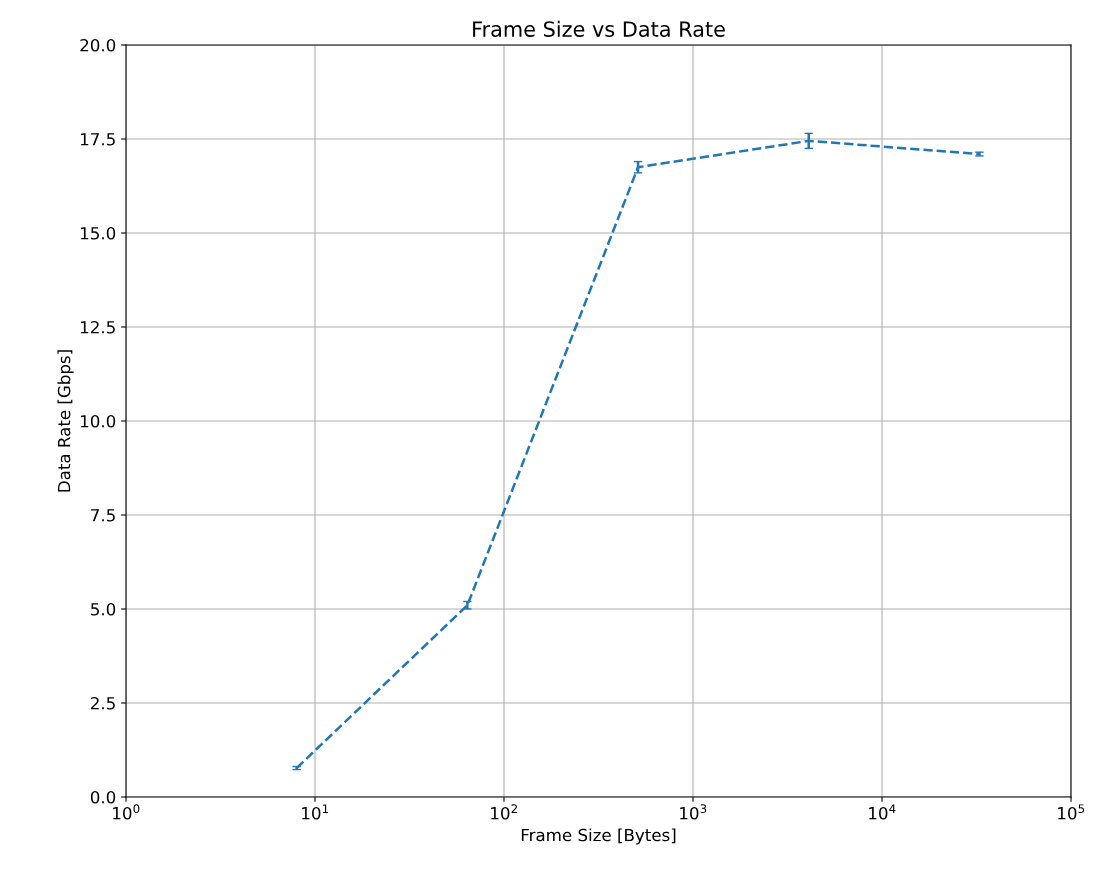 The width and height of the screenshot is (1094, 872). I want to click on x-tick-label: 10$^{2}$, so click(504, 812).